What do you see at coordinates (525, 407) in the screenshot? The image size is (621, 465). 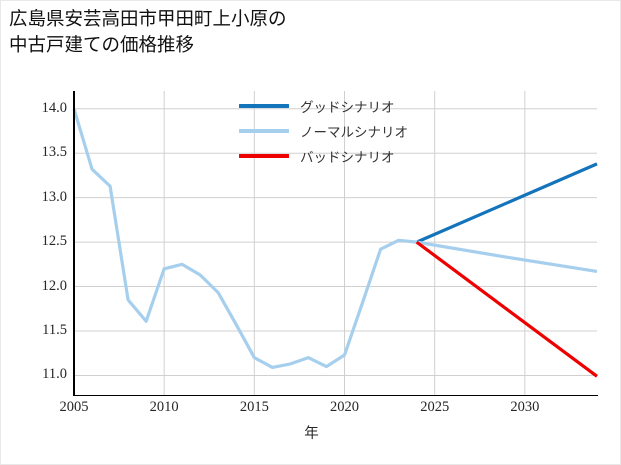 I see `x-tick-label: 2030` at bounding box center [525, 407].